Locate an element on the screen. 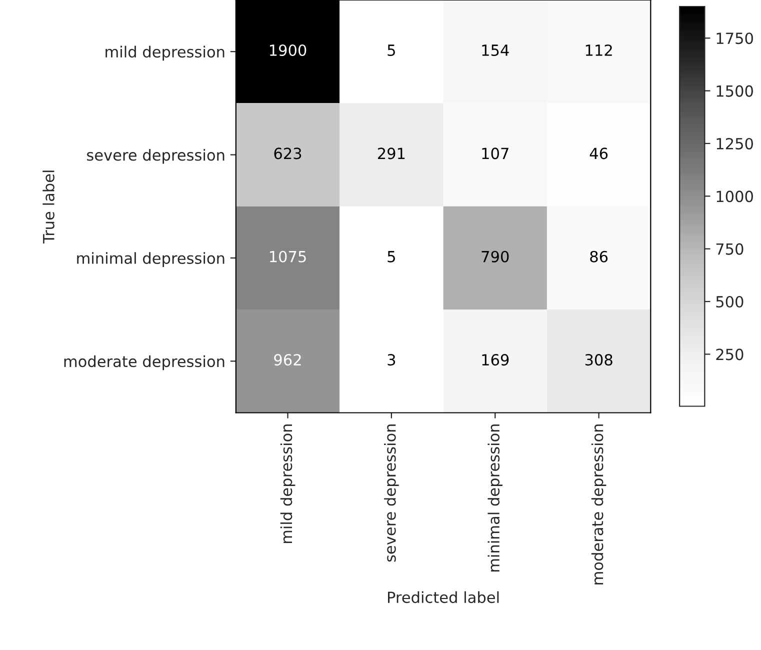 This screenshot has width=761, height=650. data-label: 1900 is located at coordinates (288, 50).